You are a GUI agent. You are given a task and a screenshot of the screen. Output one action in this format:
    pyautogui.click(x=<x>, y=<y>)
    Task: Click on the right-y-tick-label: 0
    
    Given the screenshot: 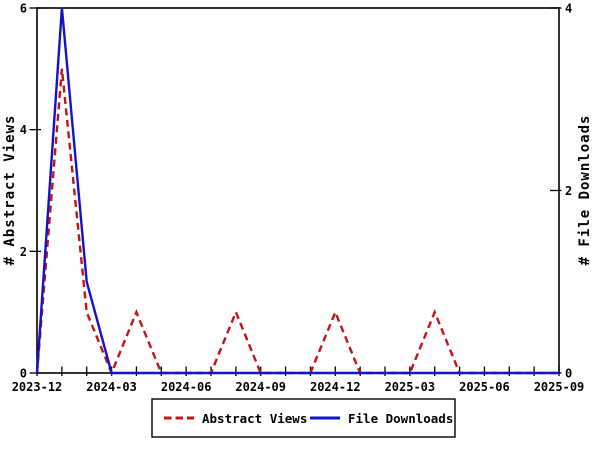 What is the action you would take?
    pyautogui.click(x=568, y=374)
    